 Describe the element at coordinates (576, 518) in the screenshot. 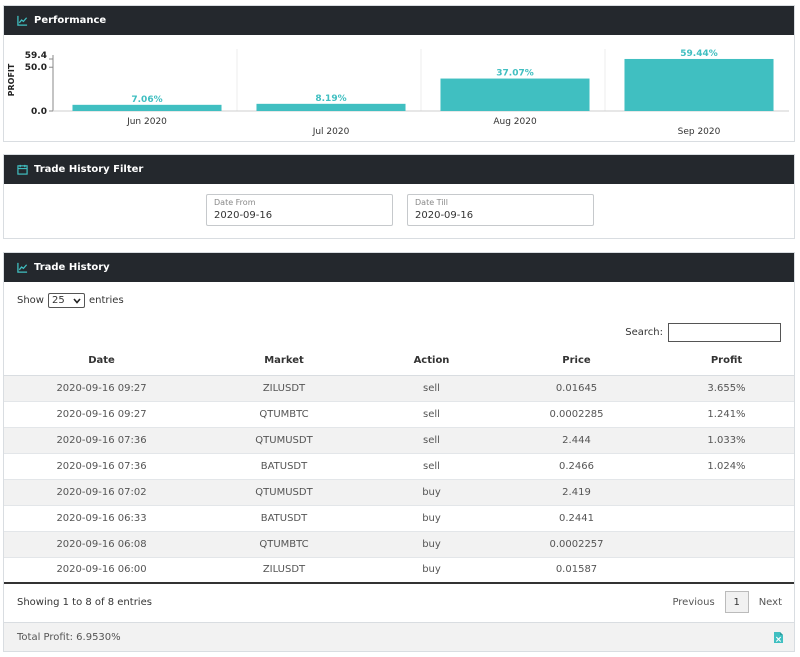

I see `cell-price: 0.2441` at that location.